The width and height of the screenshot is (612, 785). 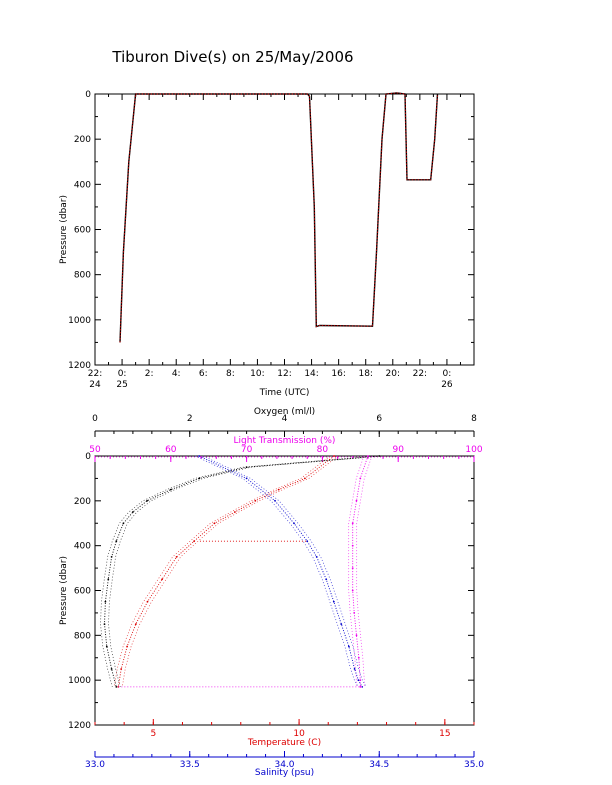 I want to click on axis-tick-label: 5, so click(x=153, y=734).